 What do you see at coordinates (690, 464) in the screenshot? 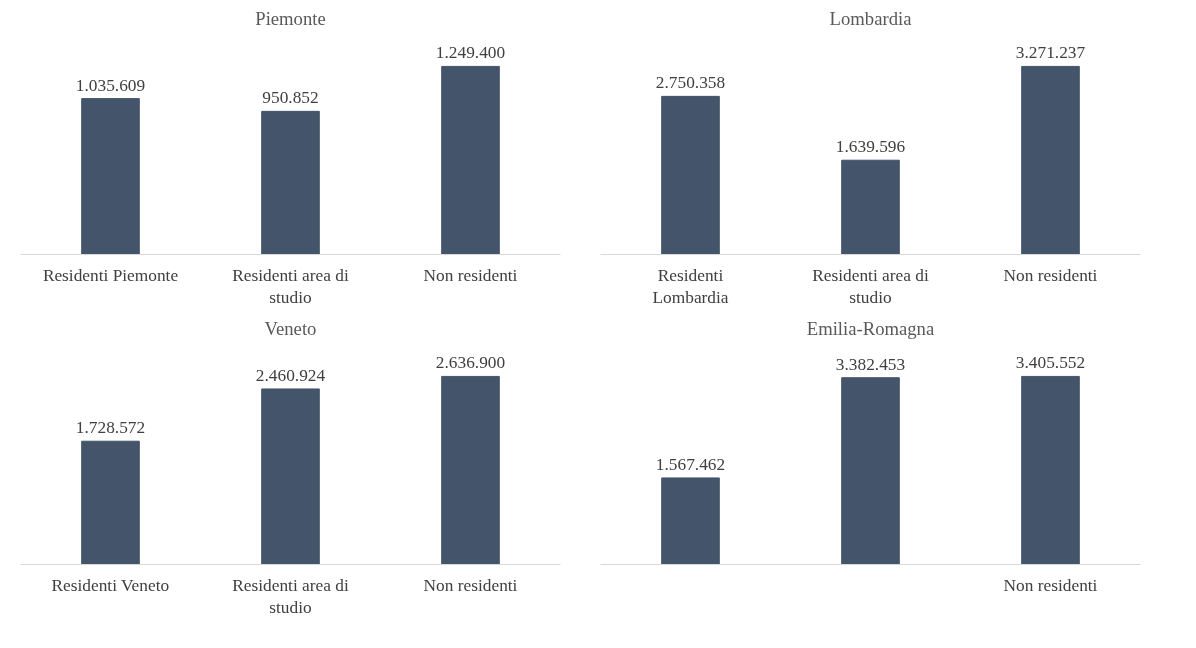
I see `data-label: 1.567.462` at bounding box center [690, 464].